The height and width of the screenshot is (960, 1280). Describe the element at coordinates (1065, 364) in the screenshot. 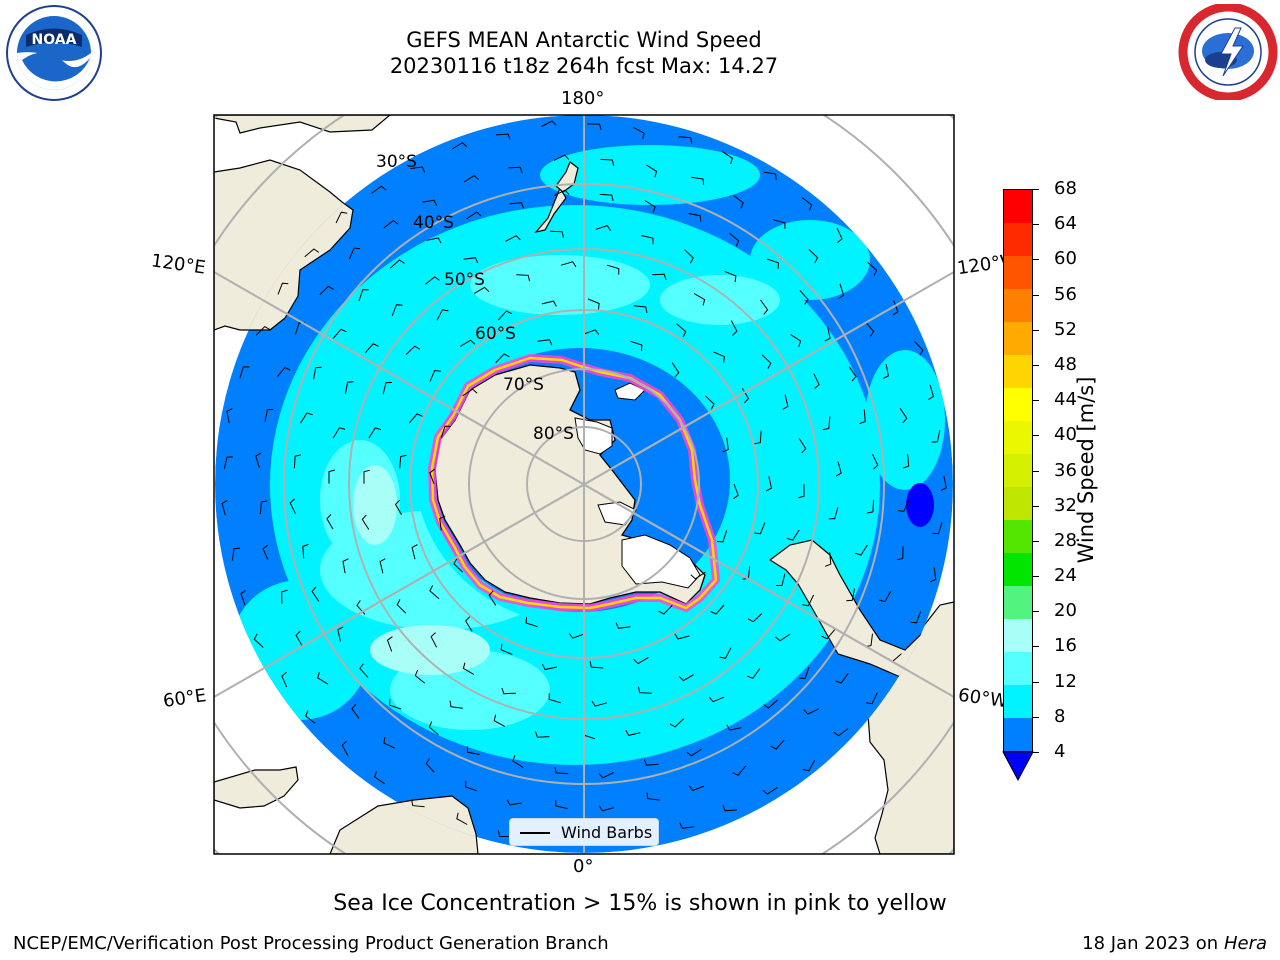

I see `colorbar-tick-label: 48` at that location.